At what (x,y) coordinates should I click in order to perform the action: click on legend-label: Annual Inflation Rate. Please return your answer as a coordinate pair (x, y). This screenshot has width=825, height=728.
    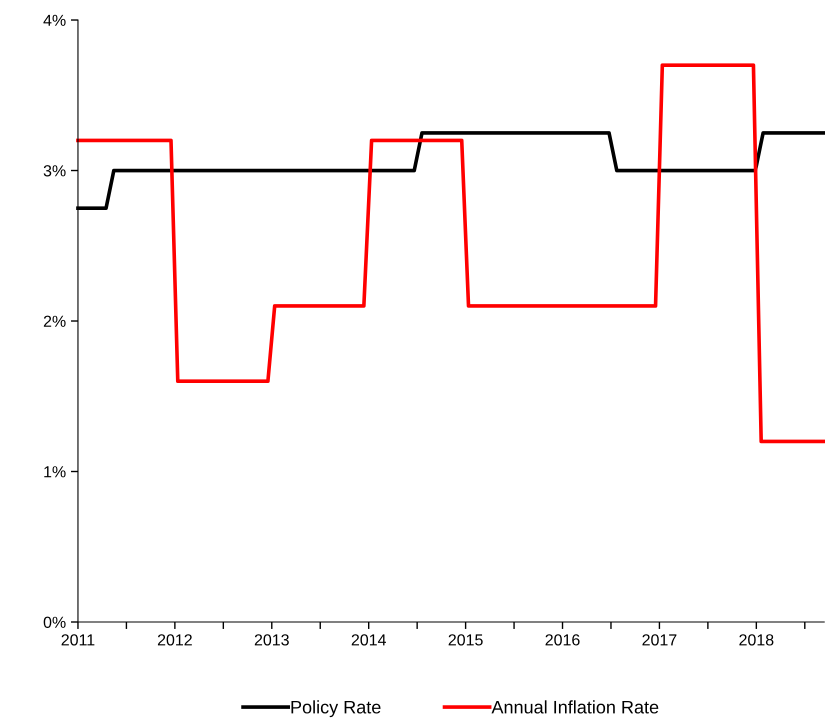
    Looking at the image, I should click on (574, 707).